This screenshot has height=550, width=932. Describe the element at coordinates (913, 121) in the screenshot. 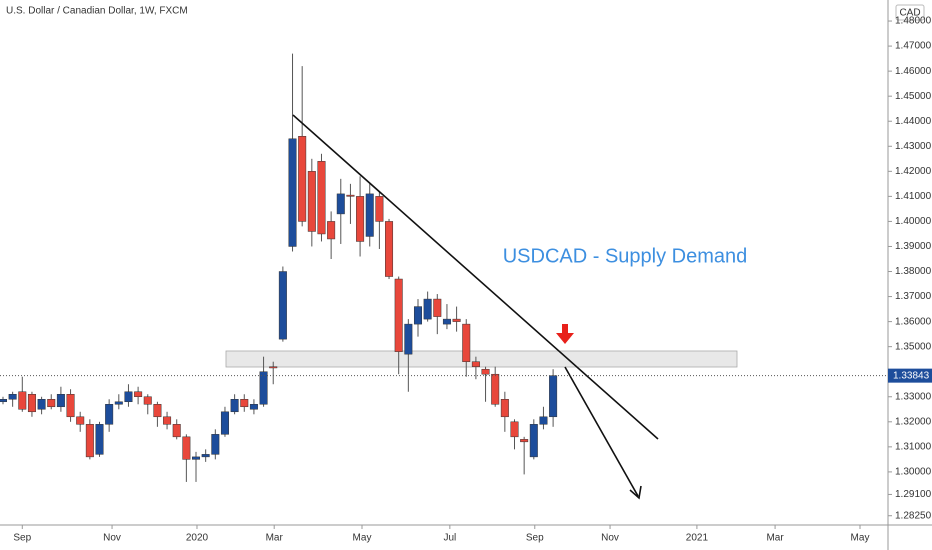

I see `y-tick-label: 1.44000` at that location.